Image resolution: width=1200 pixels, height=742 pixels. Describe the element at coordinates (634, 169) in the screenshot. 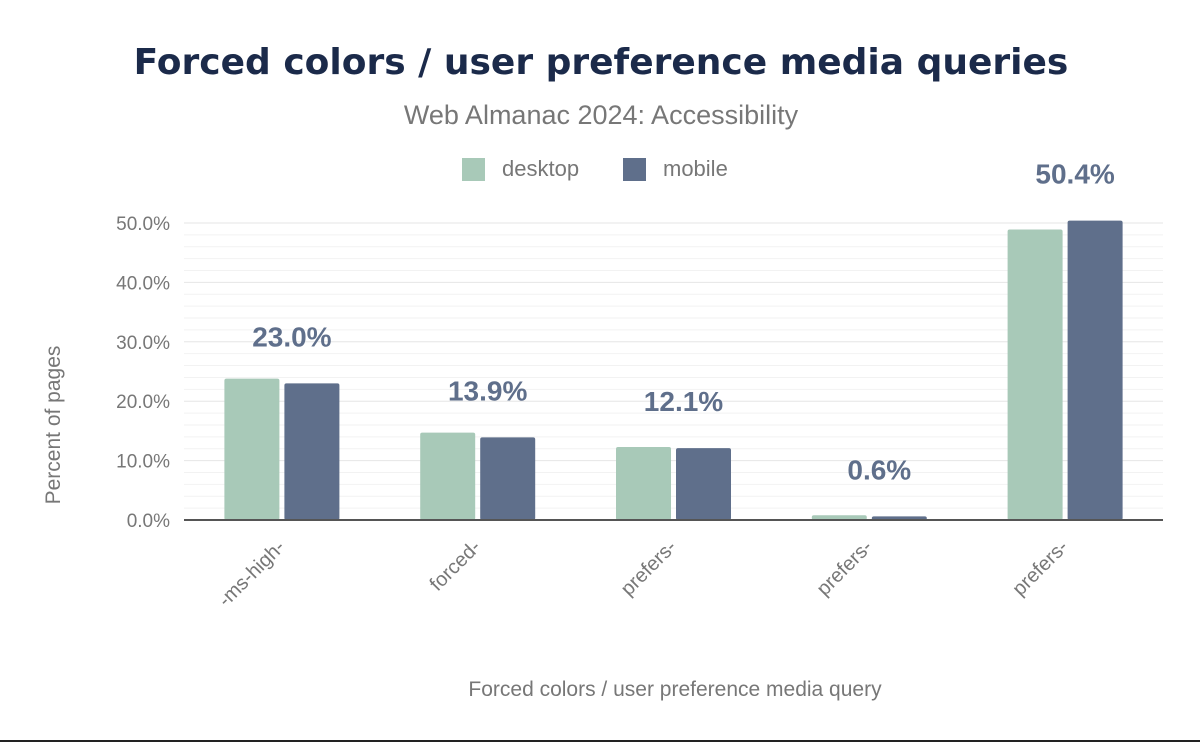

I see `legend-swatch-mobile` at that location.